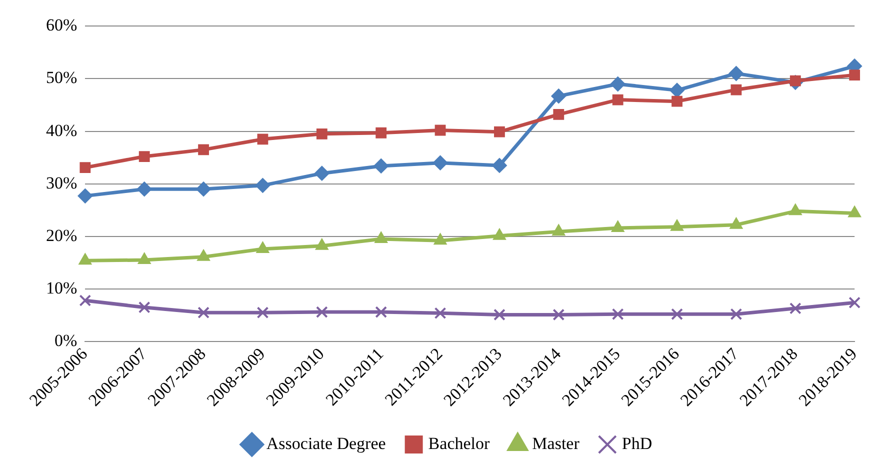 The image size is (880, 471). I want to click on legend-label: Associate Degree, so click(326, 443).